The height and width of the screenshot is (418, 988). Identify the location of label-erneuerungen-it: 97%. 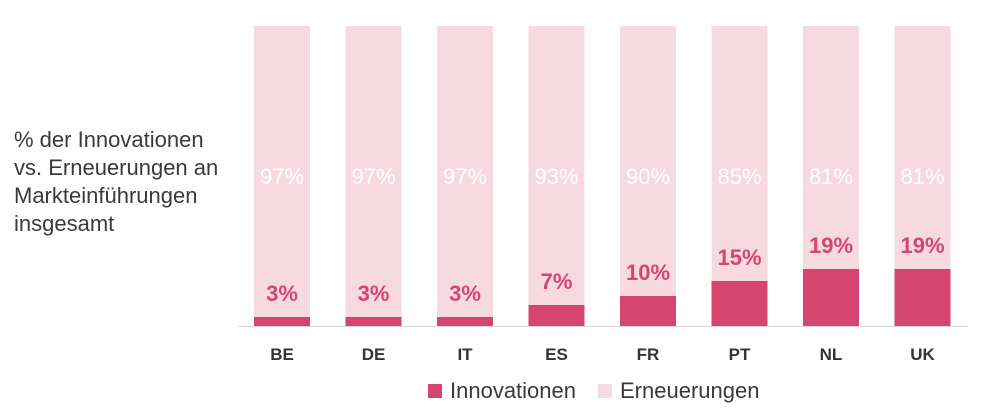
(465, 176).